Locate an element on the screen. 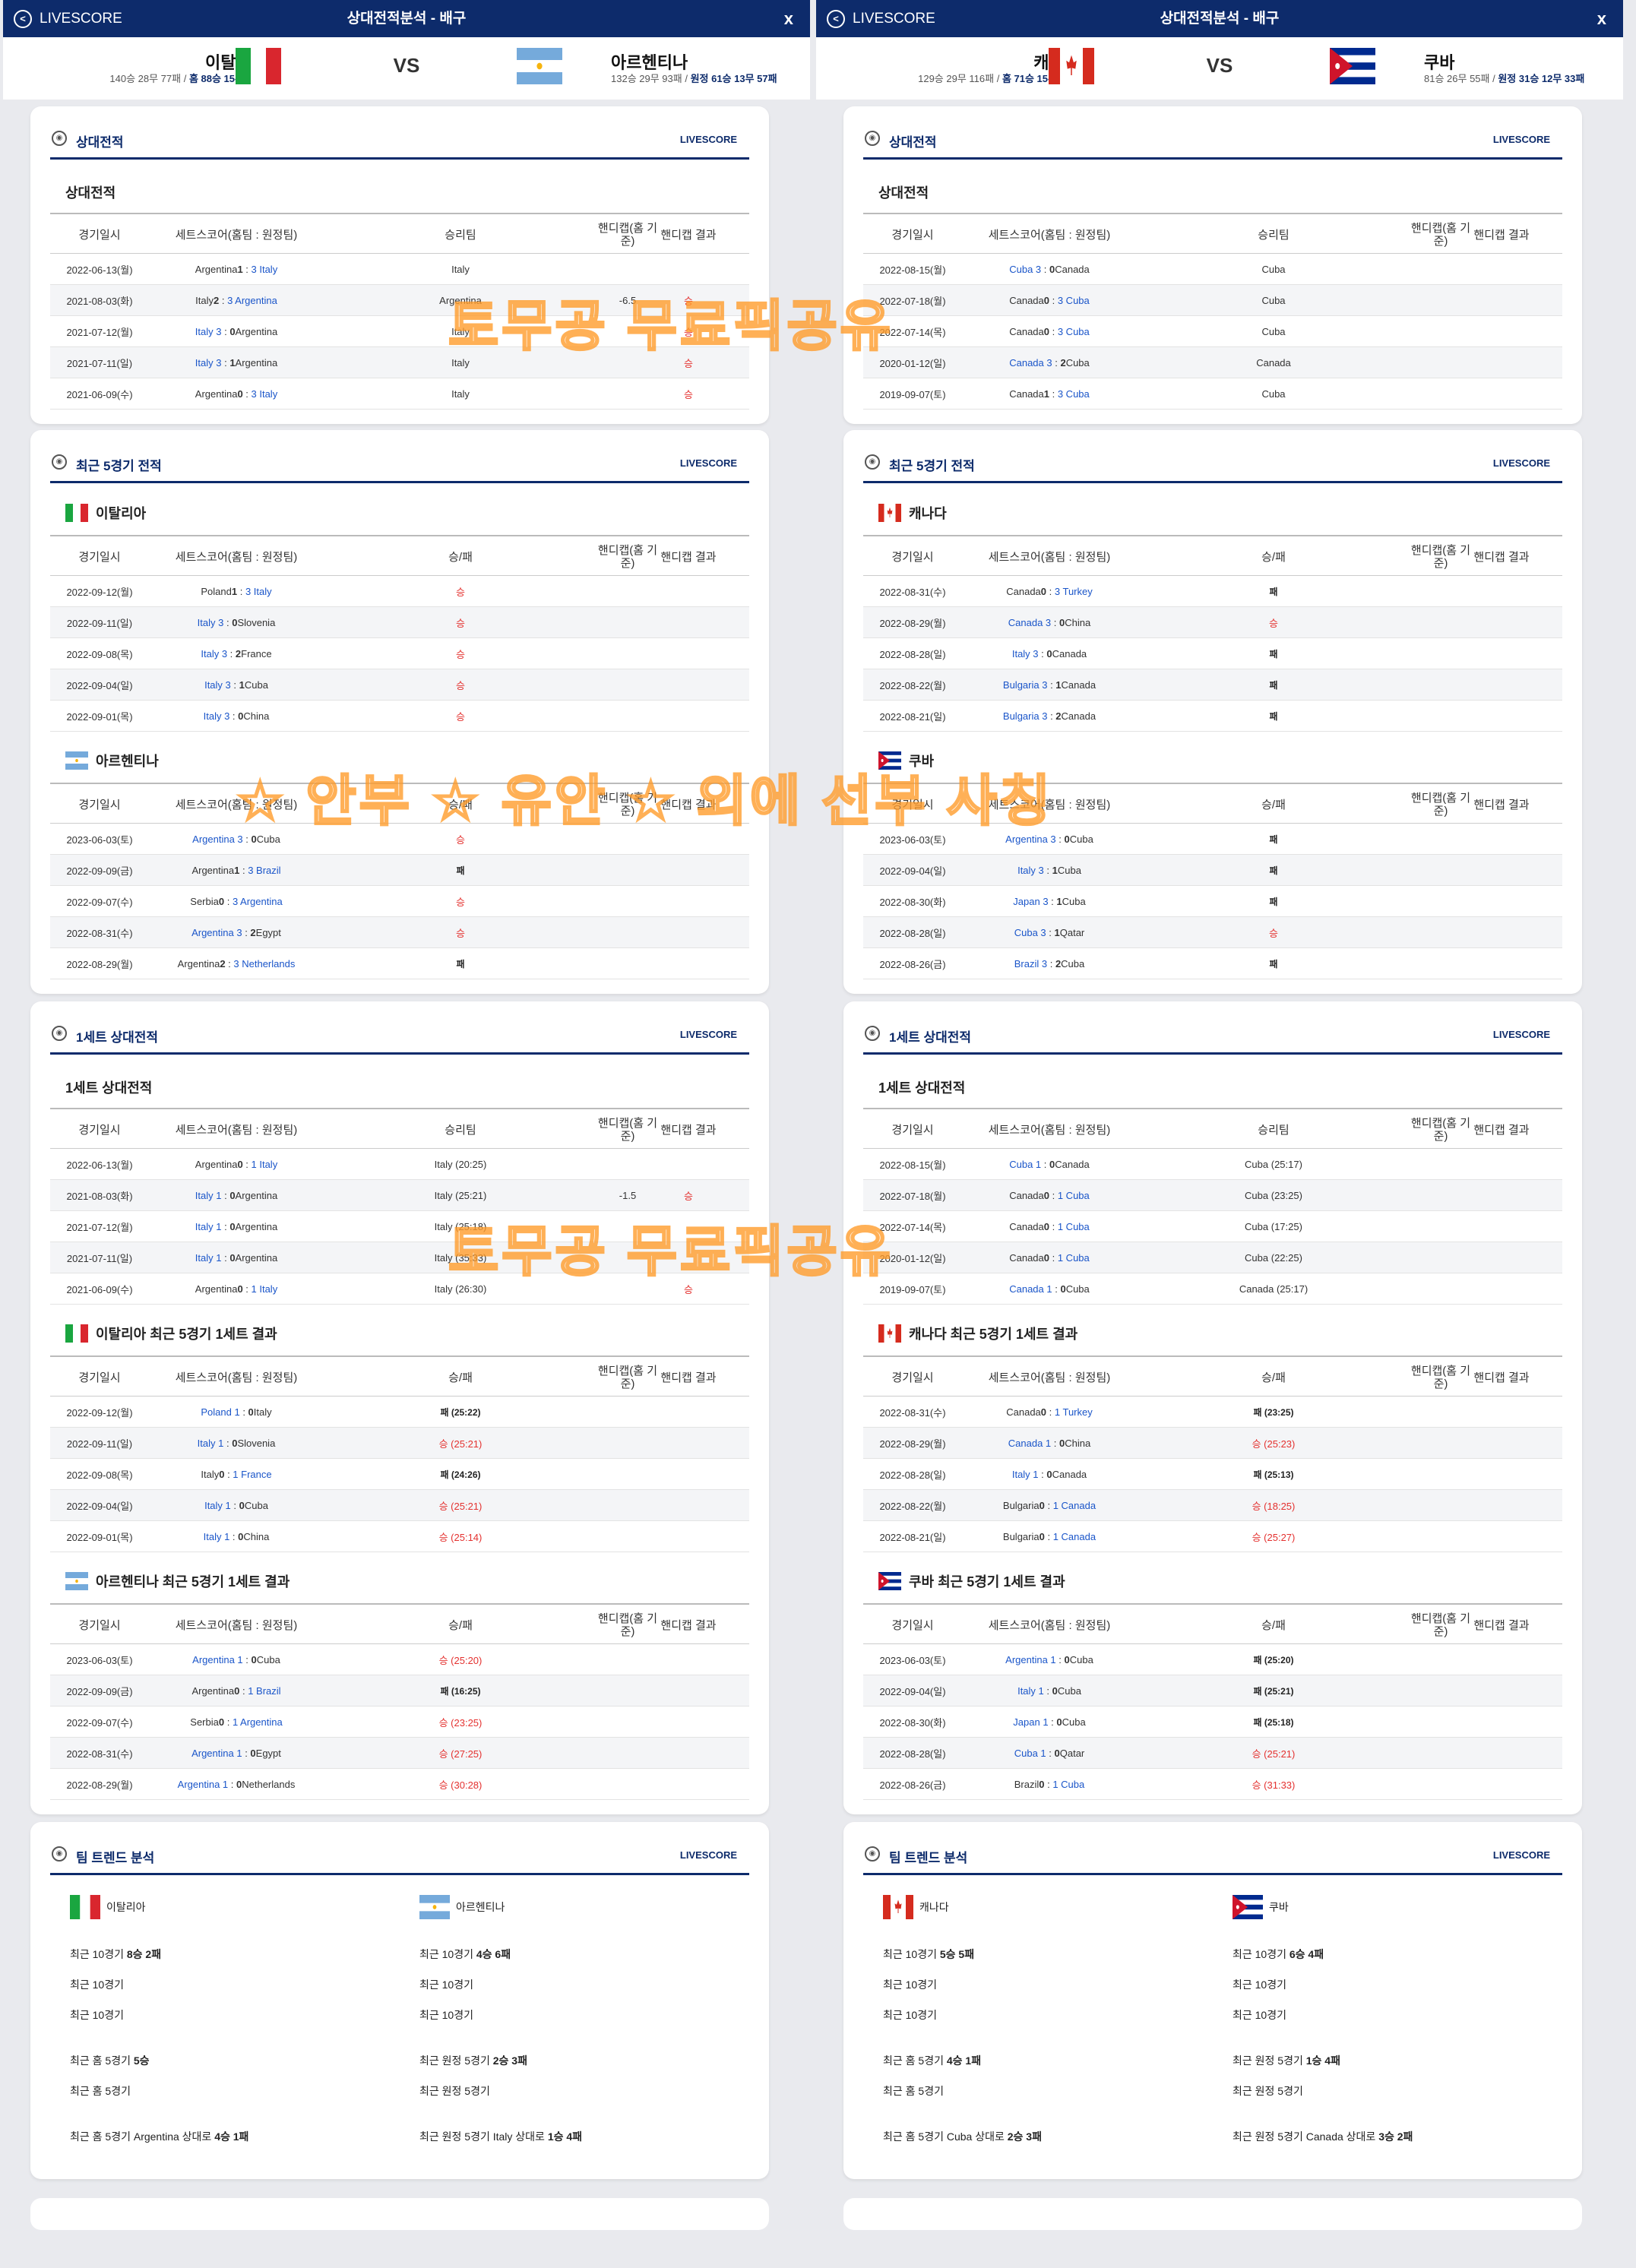 Image resolution: width=1636 pixels, height=2268 pixels. table-row: 2023-06-03(토) Argentina 3 : 0 Cuba 승 is located at coordinates (399, 839).